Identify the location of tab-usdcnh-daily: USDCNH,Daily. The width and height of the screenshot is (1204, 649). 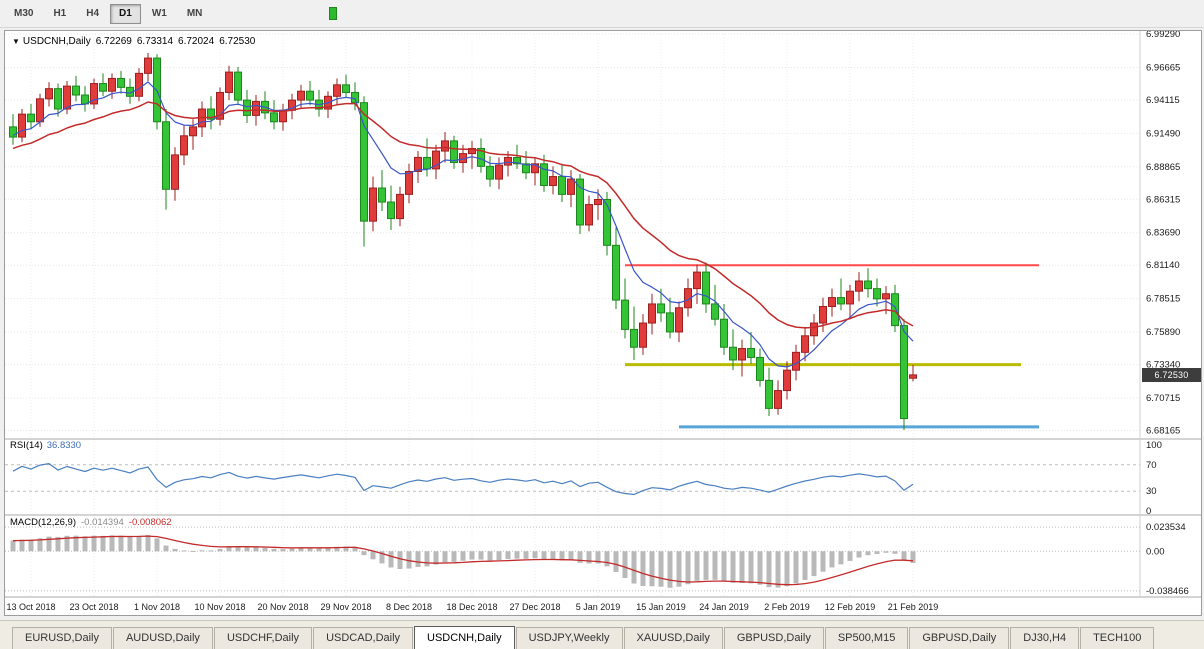
(464, 637).